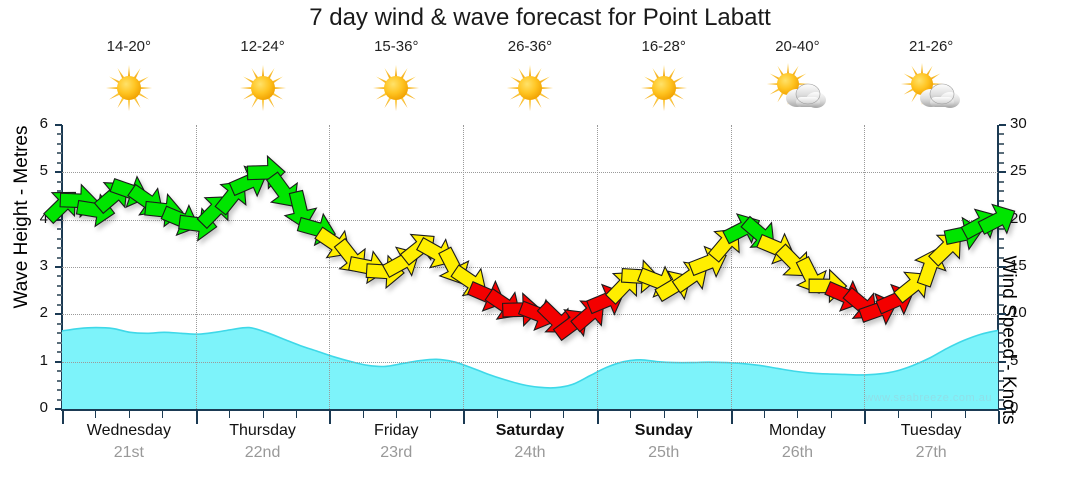 This screenshot has width=1080, height=480. Describe the element at coordinates (530, 430) in the screenshot. I see `day-name: Saturday` at that location.